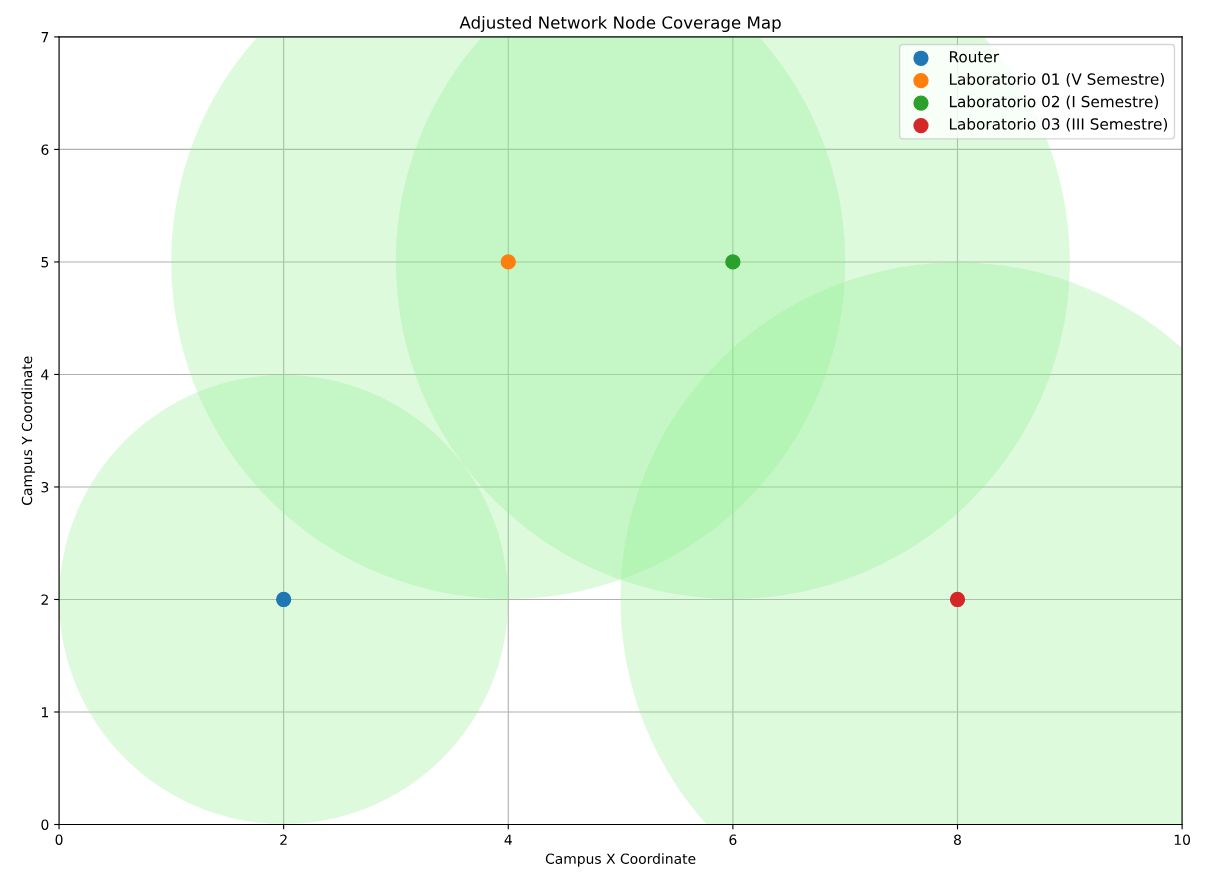  Describe the element at coordinates (1056, 80) in the screenshot. I see `legend-label: Laboratorio 01 (V Semestre)` at that location.